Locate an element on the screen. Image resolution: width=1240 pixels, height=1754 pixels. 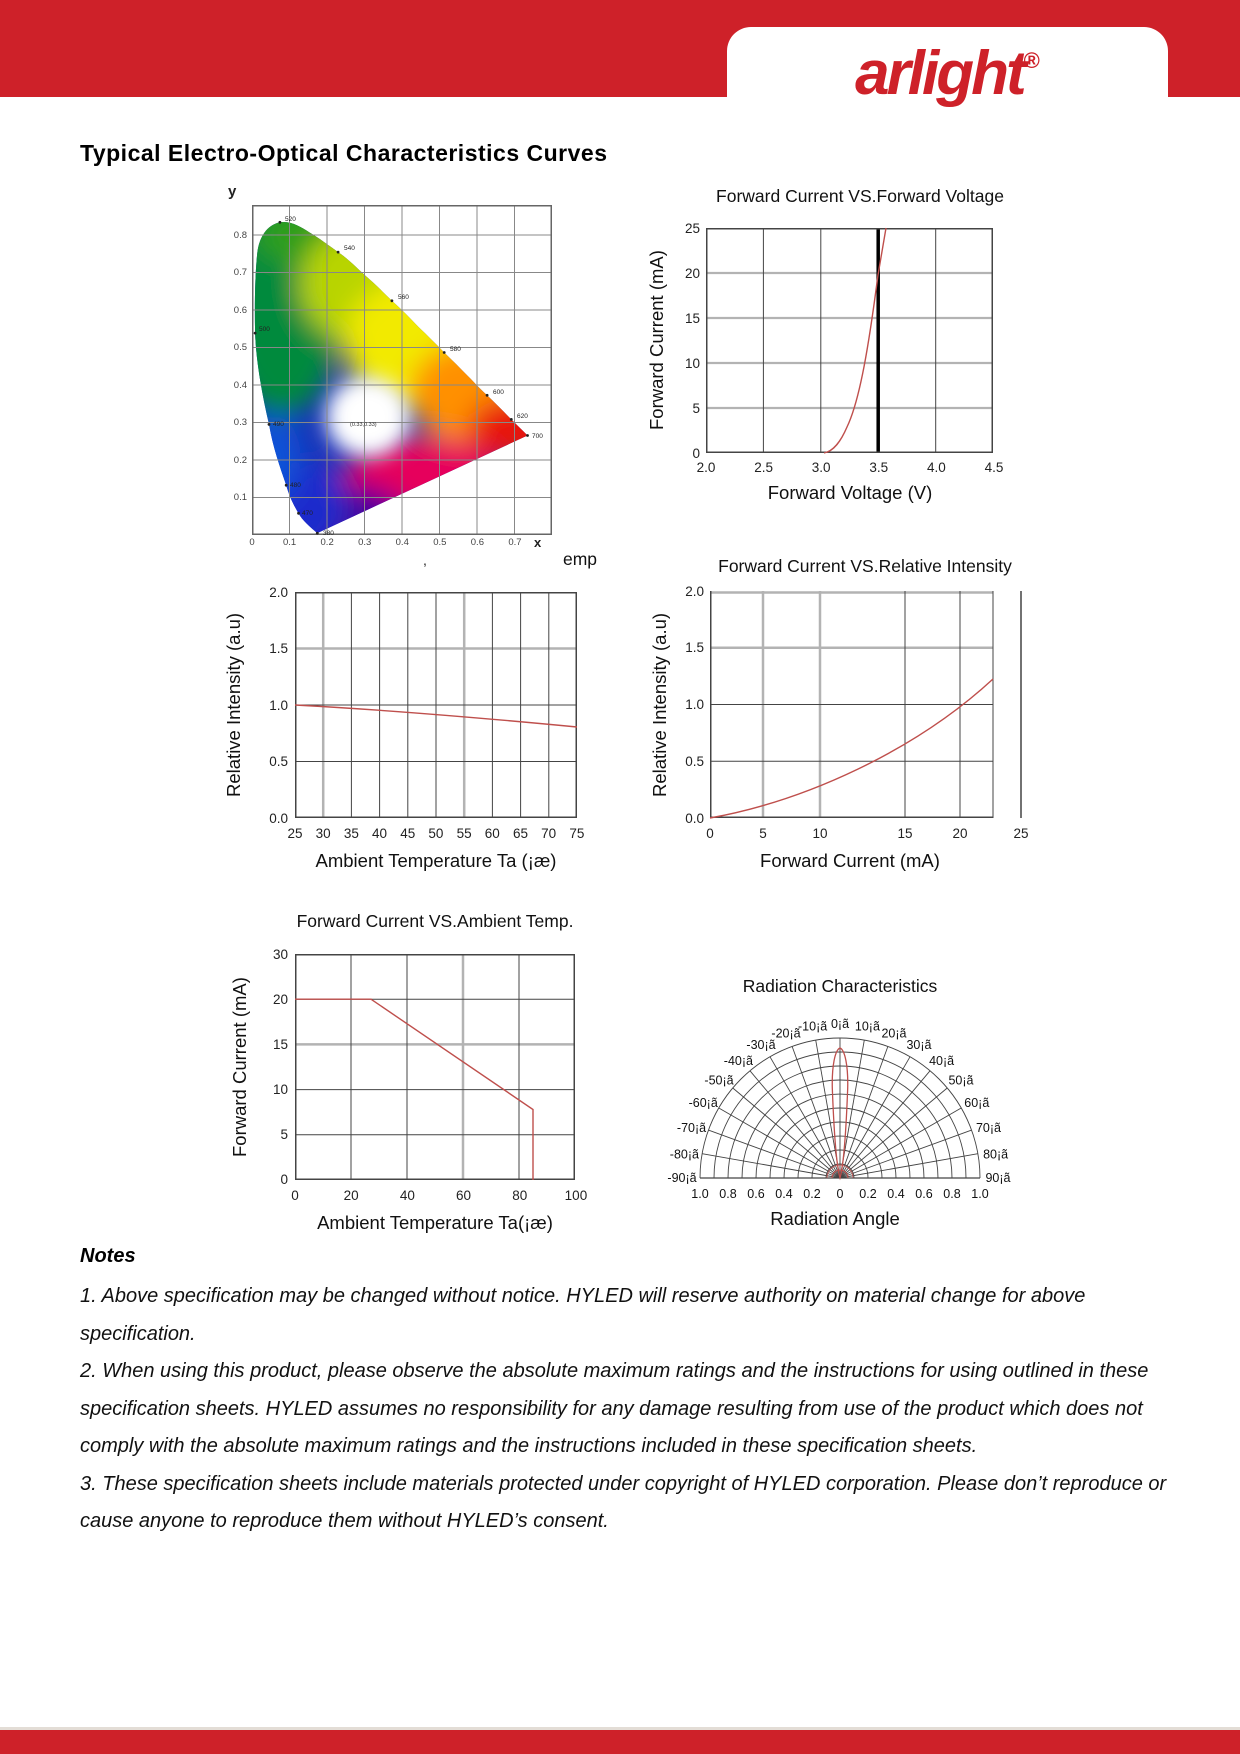
cie-white-point-label: (0.33,0.33) is located at coordinates (363, 425).